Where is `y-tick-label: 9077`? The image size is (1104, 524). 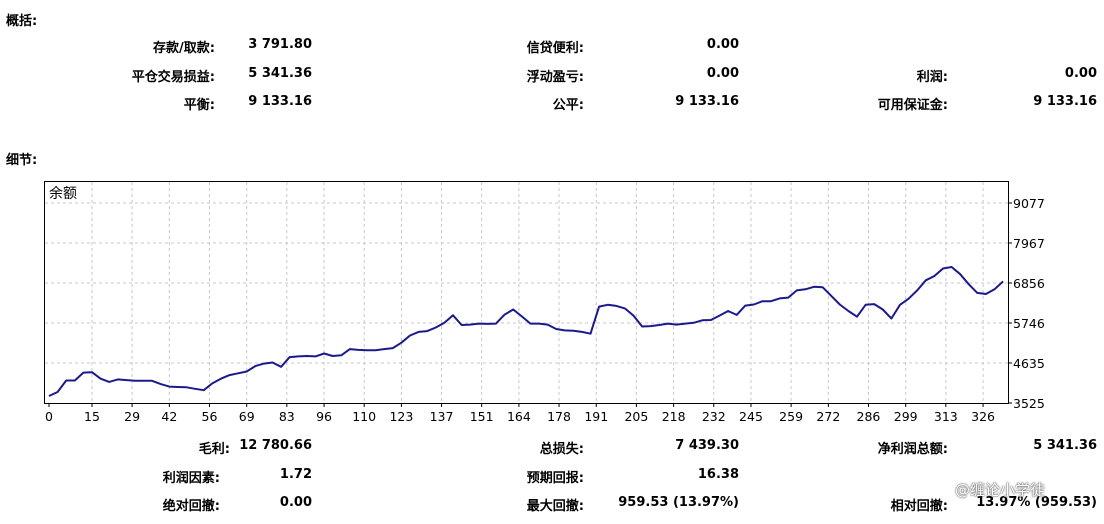 y-tick-label: 9077 is located at coordinates (1029, 203).